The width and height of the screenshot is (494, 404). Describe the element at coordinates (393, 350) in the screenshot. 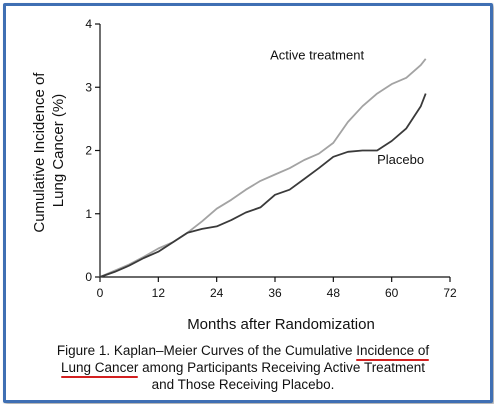

I see `caption-highlight-1: Incidence of` at that location.